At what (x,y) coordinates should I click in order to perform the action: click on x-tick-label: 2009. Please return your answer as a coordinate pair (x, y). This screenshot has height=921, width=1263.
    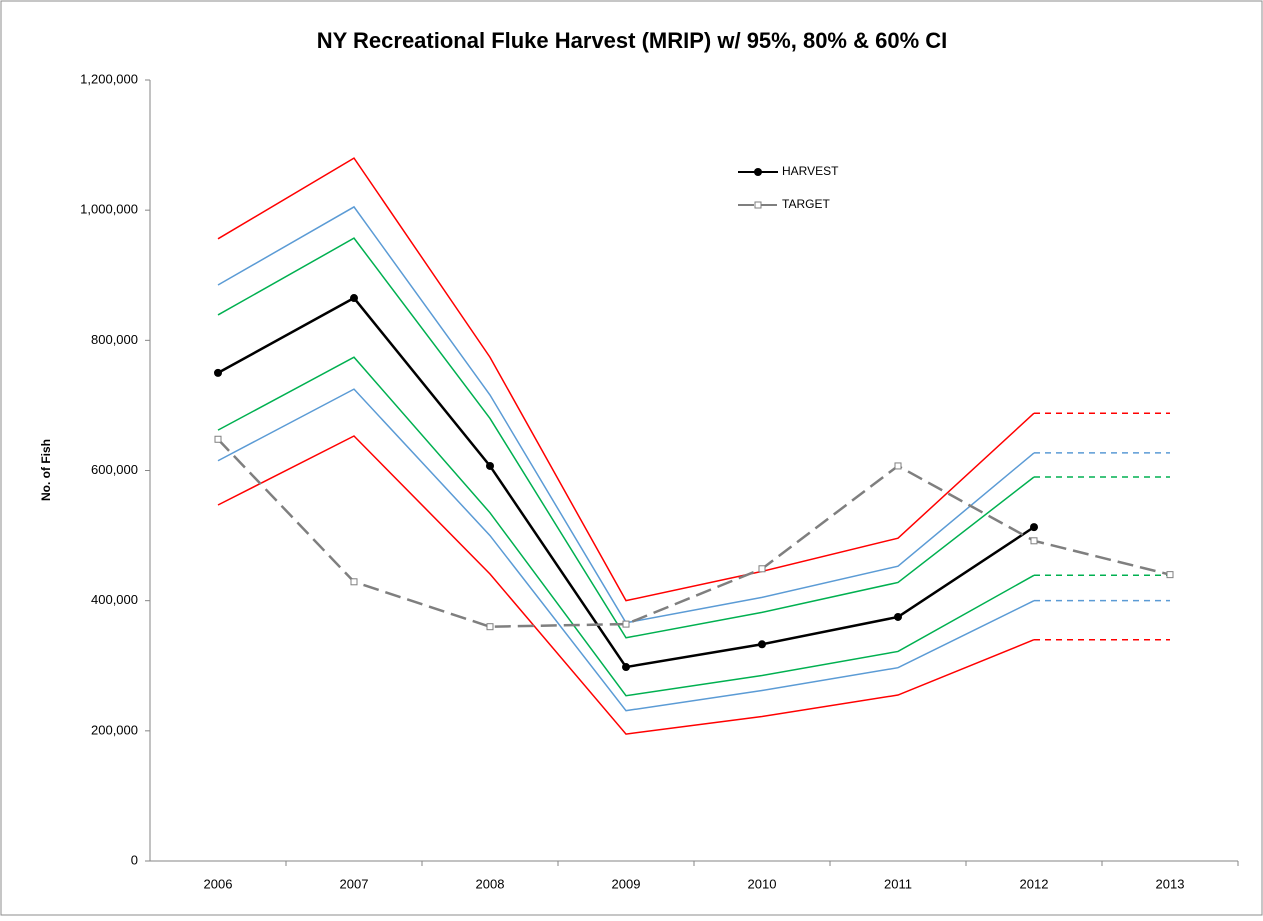
    Looking at the image, I should click on (626, 883).